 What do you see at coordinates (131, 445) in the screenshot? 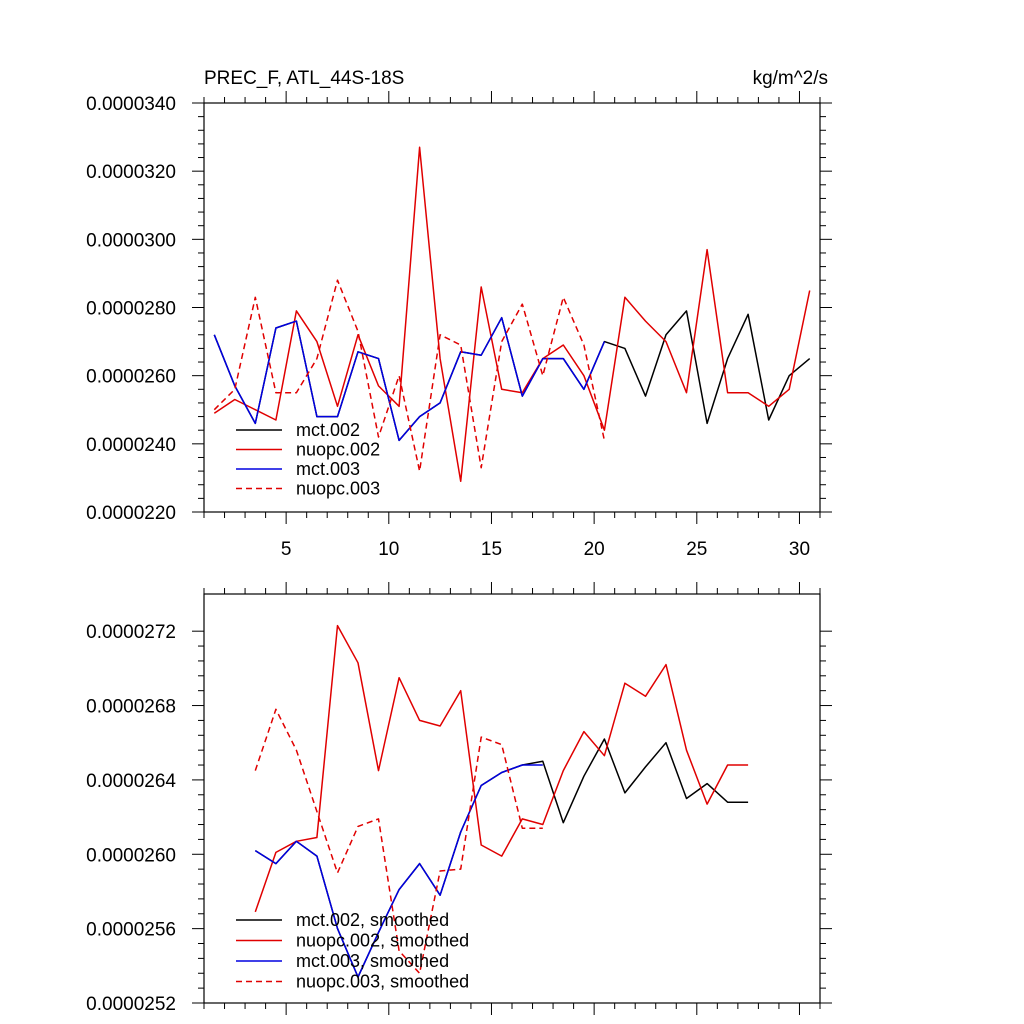
I see `y-tick-label: 0.0000240` at bounding box center [131, 445].